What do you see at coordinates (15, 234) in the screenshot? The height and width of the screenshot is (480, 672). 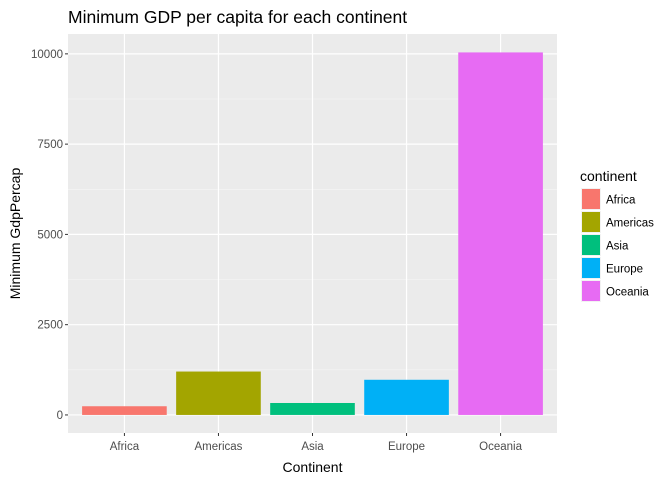 I see `y-axis-title: Minimum GdpPercap` at bounding box center [15, 234].